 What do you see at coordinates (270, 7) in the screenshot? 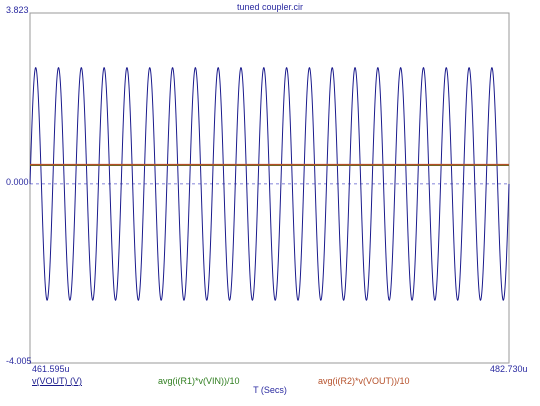
I see `chart-title: tuned coupler.cir` at bounding box center [270, 7].